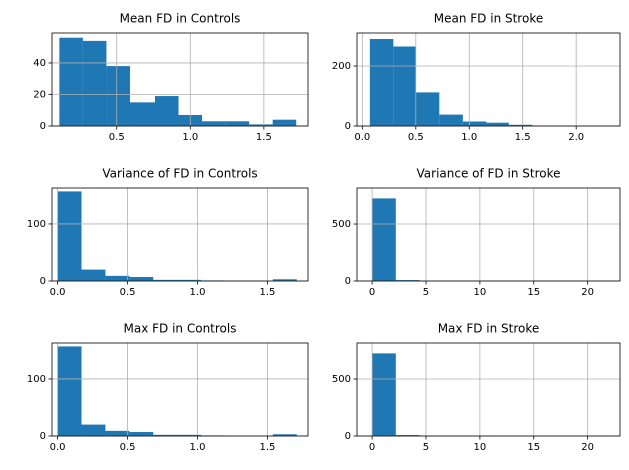  I want to click on chart-title: Mean FD in Stroke, so click(488, 19).